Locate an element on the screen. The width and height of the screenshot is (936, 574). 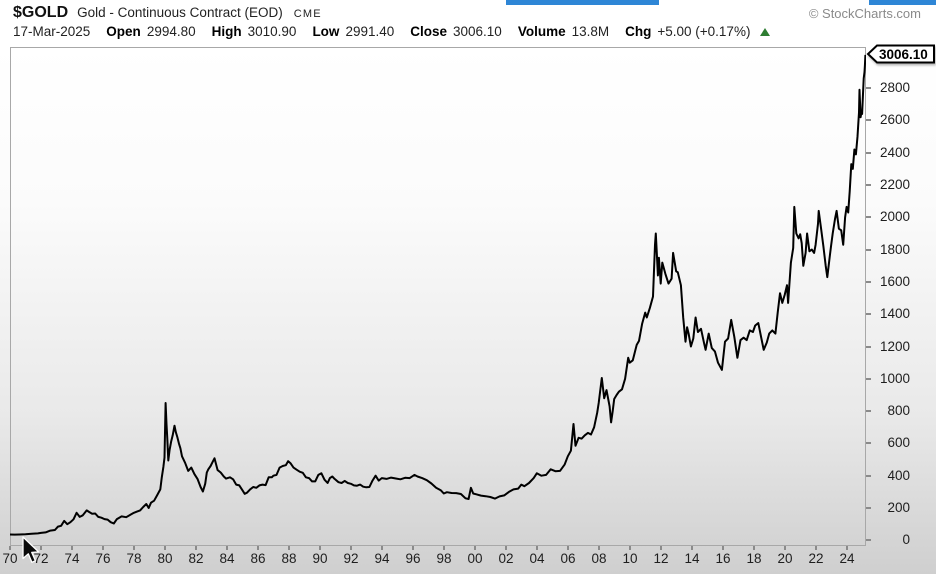
top-overlay-bar is located at coordinates (902, 2).